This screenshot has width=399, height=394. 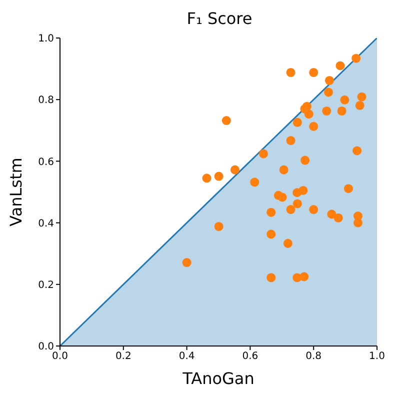 I want to click on y-tick-label: 0.8, so click(x=46, y=100).